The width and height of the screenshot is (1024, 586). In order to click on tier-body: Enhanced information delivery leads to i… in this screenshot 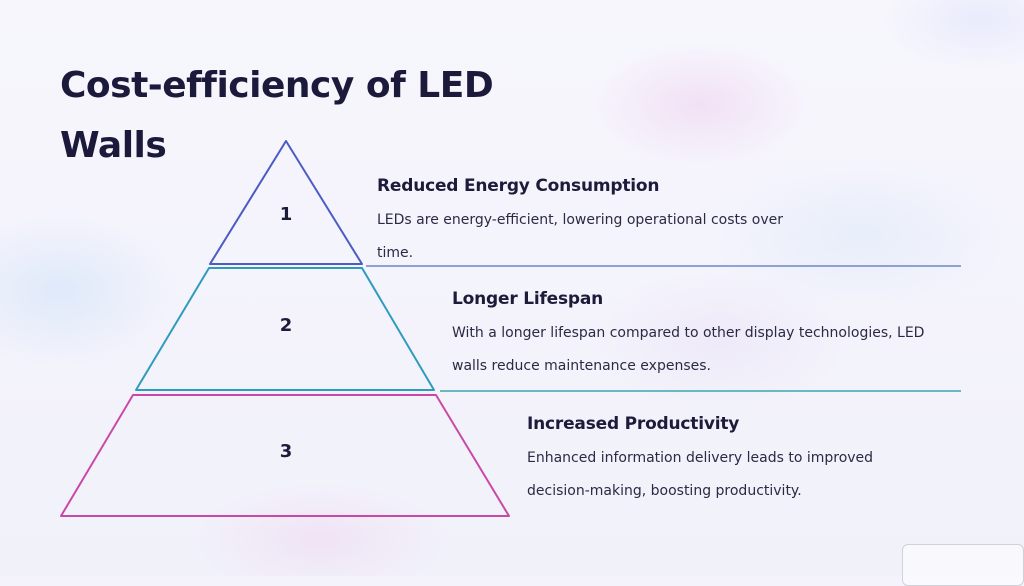, I will do `click(700, 474)`.